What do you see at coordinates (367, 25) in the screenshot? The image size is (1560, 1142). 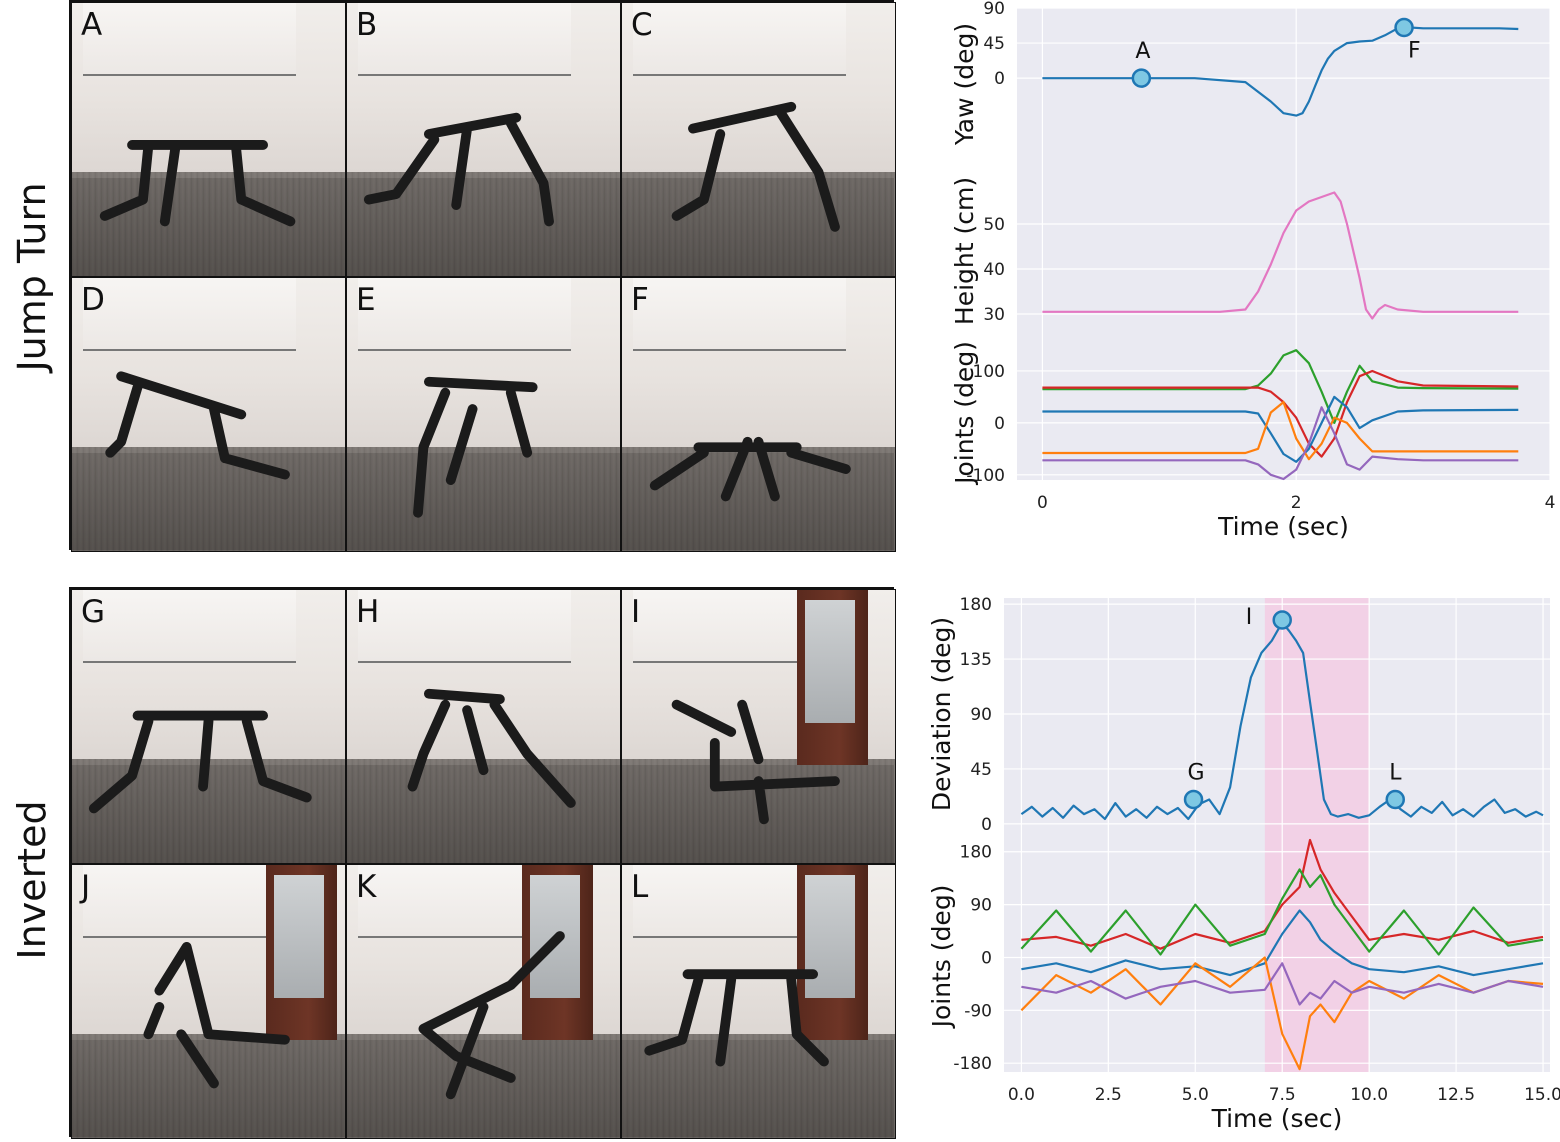 I see `panel-letter: B` at bounding box center [367, 25].